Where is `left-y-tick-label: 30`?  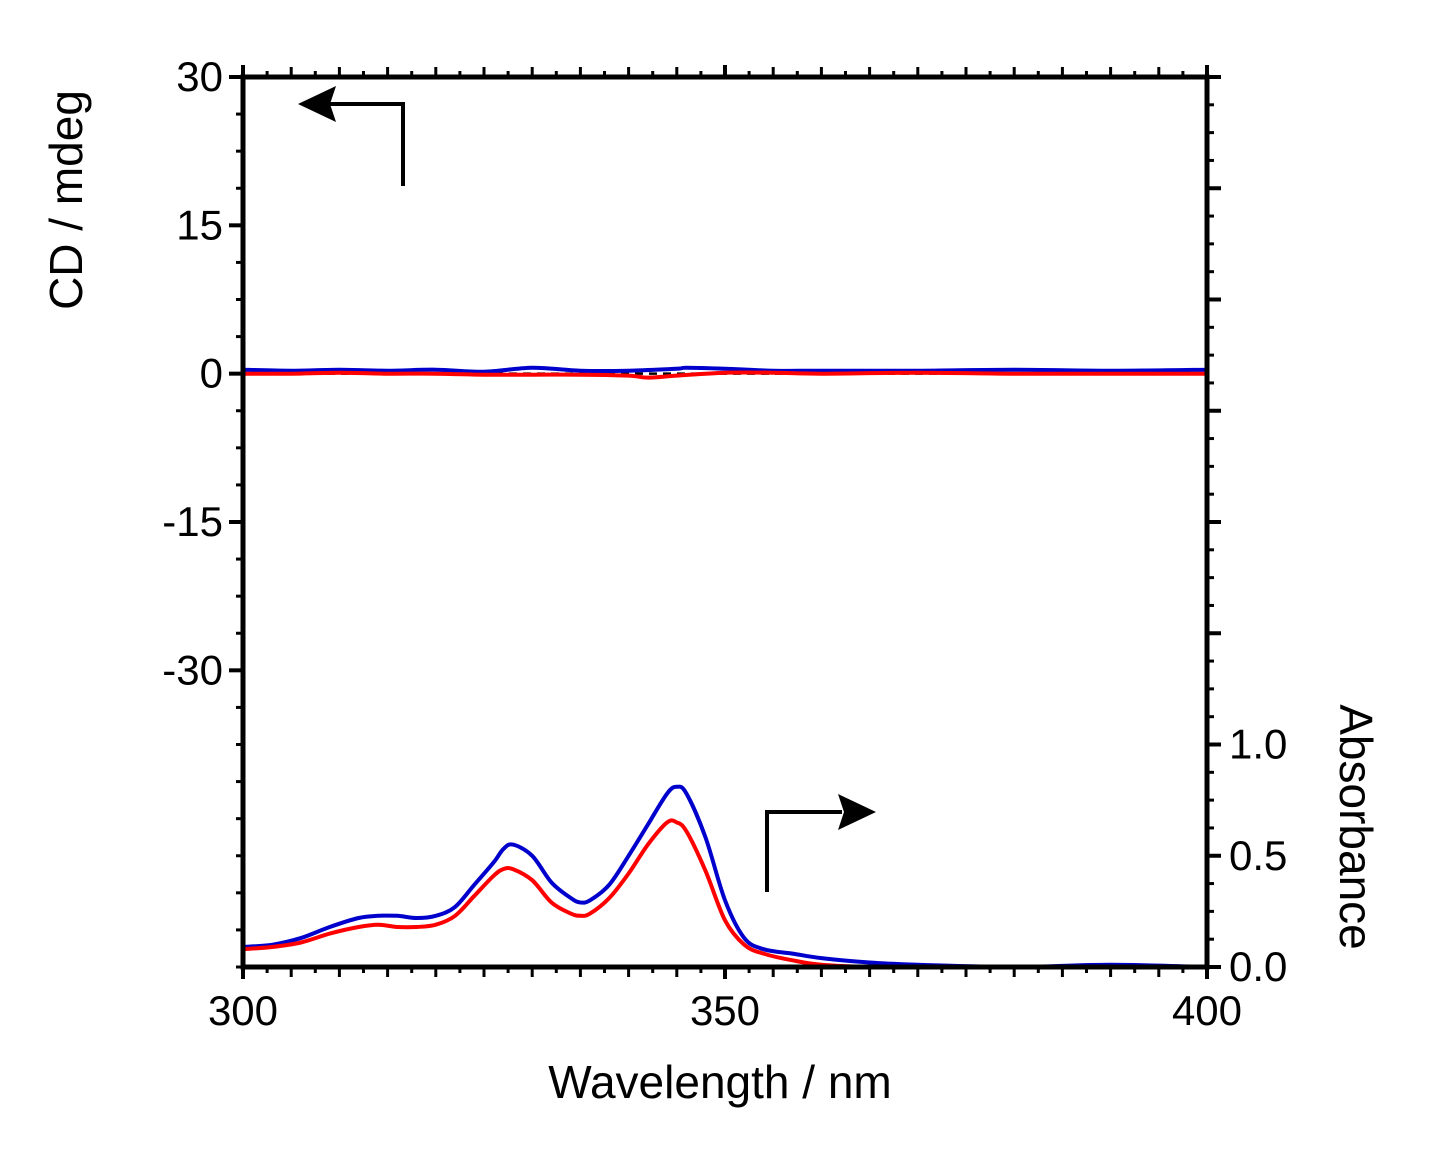
left-y-tick-label: 30 is located at coordinates (199, 76).